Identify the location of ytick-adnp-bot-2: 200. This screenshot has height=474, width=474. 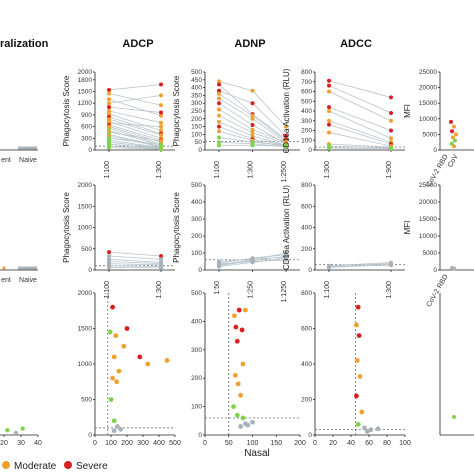
(196, 378).